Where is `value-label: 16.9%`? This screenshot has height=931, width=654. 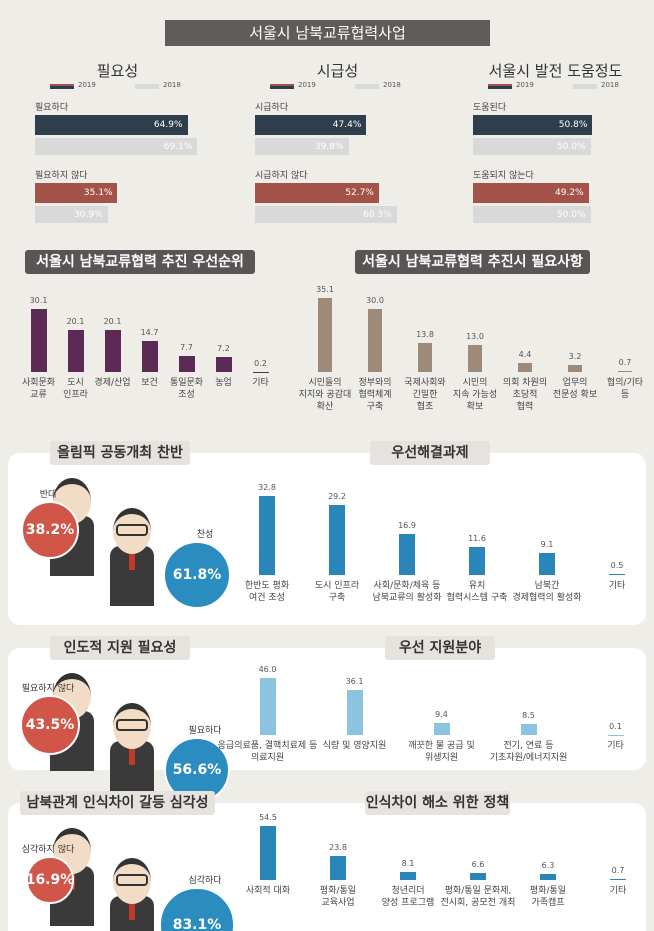
value-label: 16.9% is located at coordinates (50, 879).